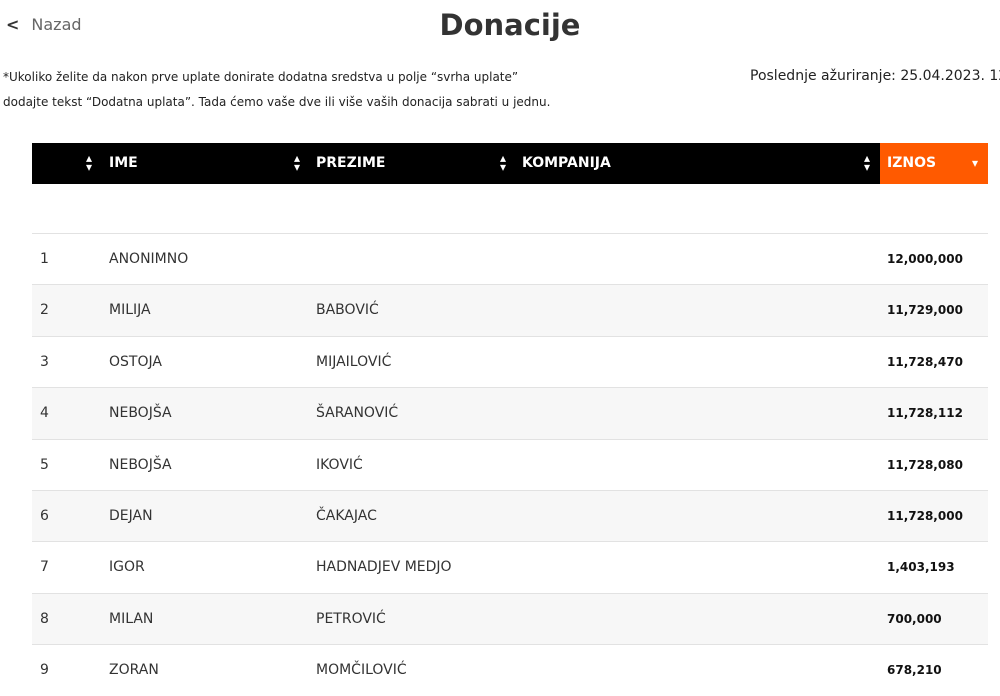 Image resolution: width=1000 pixels, height=696 pixels. I want to click on amount: 11,728,112, so click(925, 413).